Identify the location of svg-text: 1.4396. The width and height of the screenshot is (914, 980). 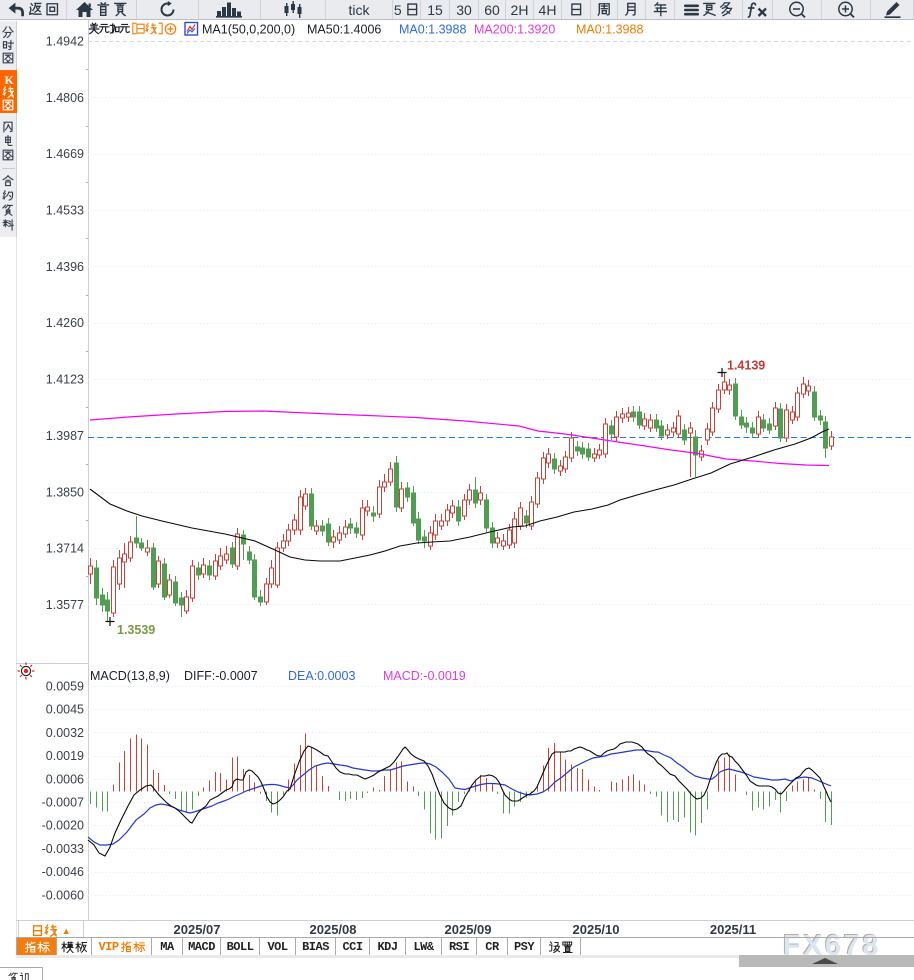
(65, 267).